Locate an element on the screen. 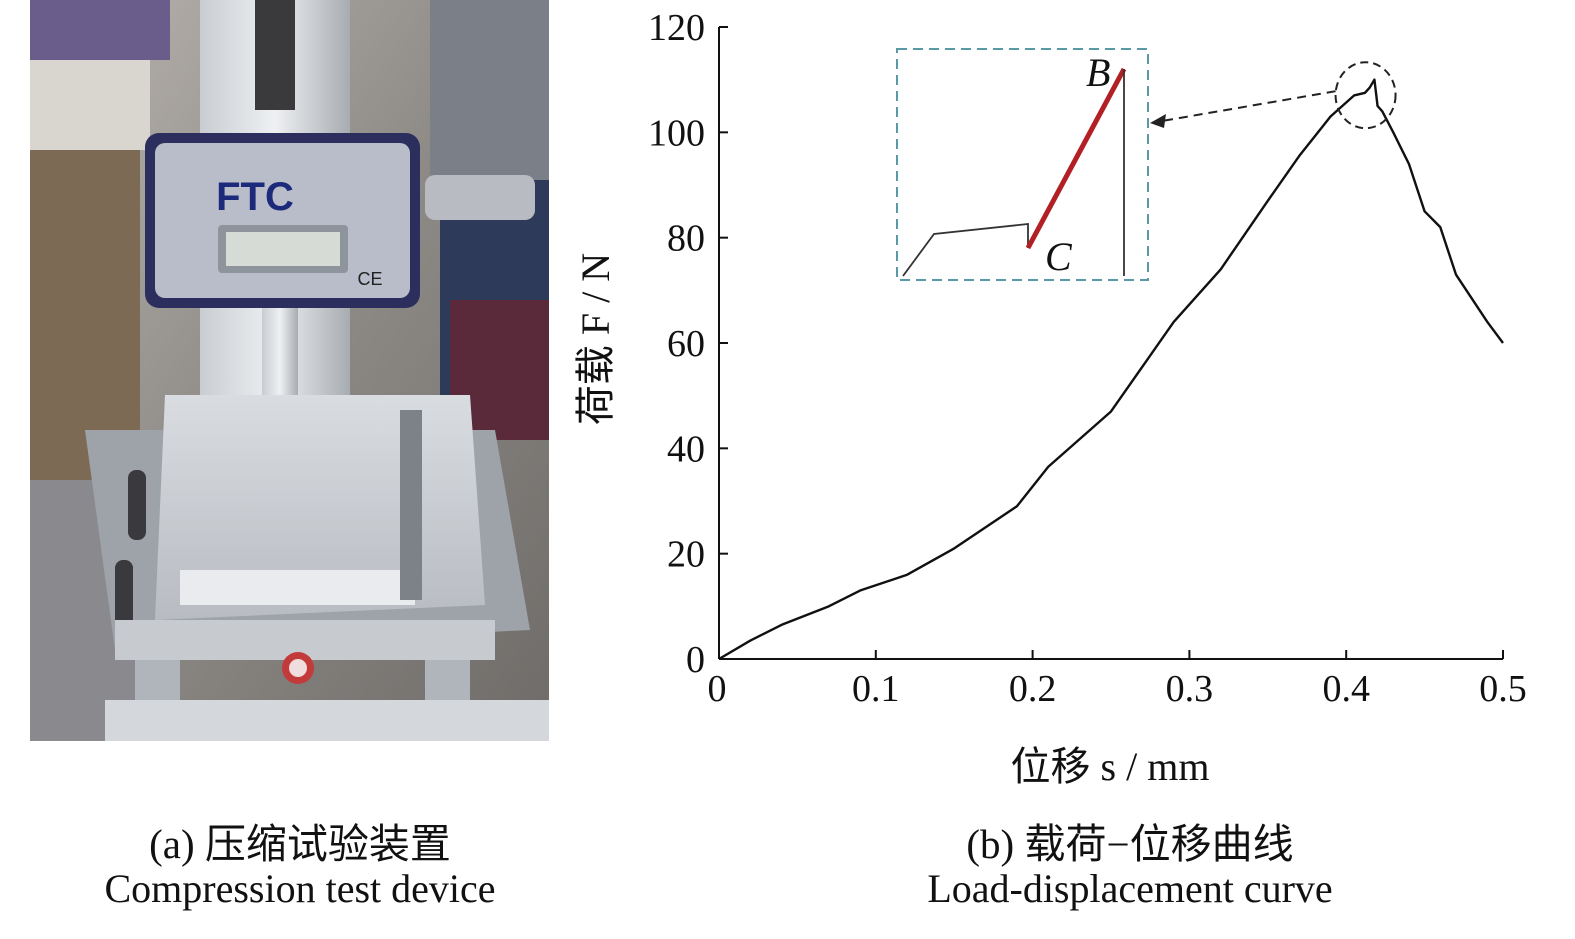 The height and width of the screenshot is (939, 1575). zoom-arrow-head is located at coordinates (1158, 121).